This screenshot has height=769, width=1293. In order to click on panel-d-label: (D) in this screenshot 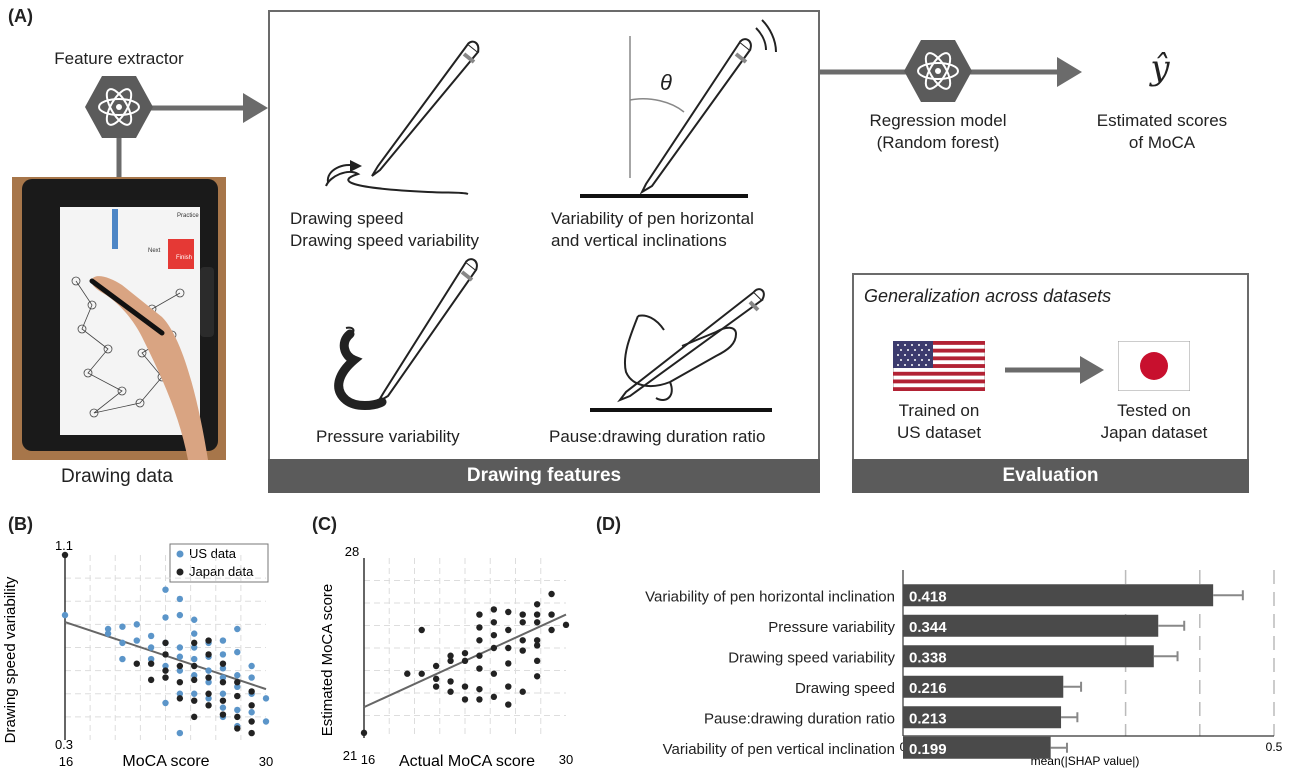, I will do `click(608, 524)`.